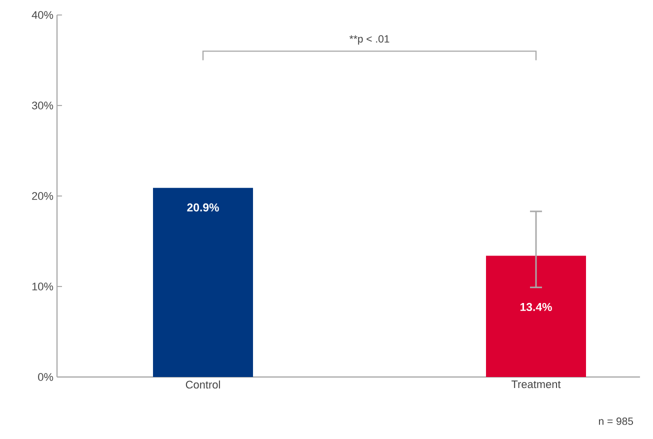 The width and height of the screenshot is (653, 439). I want to click on y-tick-label: 0%, so click(46, 377).